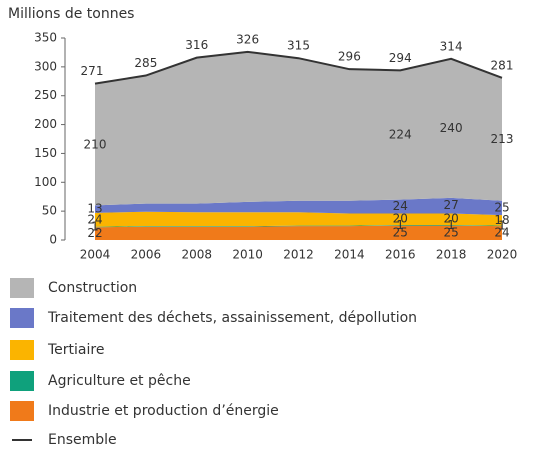  Describe the element at coordinates (45, 182) in the screenshot. I see `y-tick-label: 100` at that location.